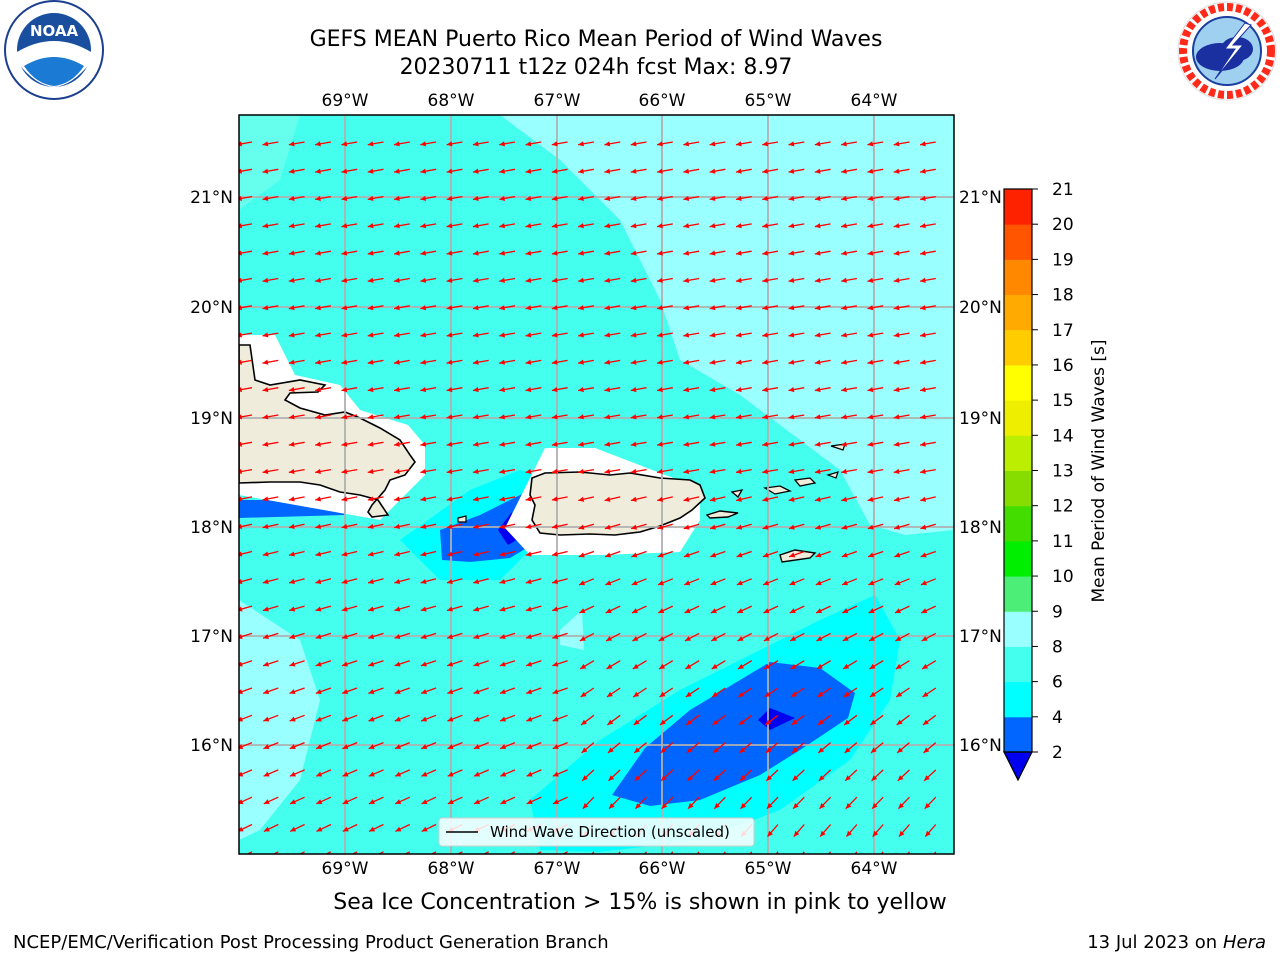 The width and height of the screenshot is (1280, 960). Describe the element at coordinates (557, 101) in the screenshot. I see `lon-label: 67°W` at that location.